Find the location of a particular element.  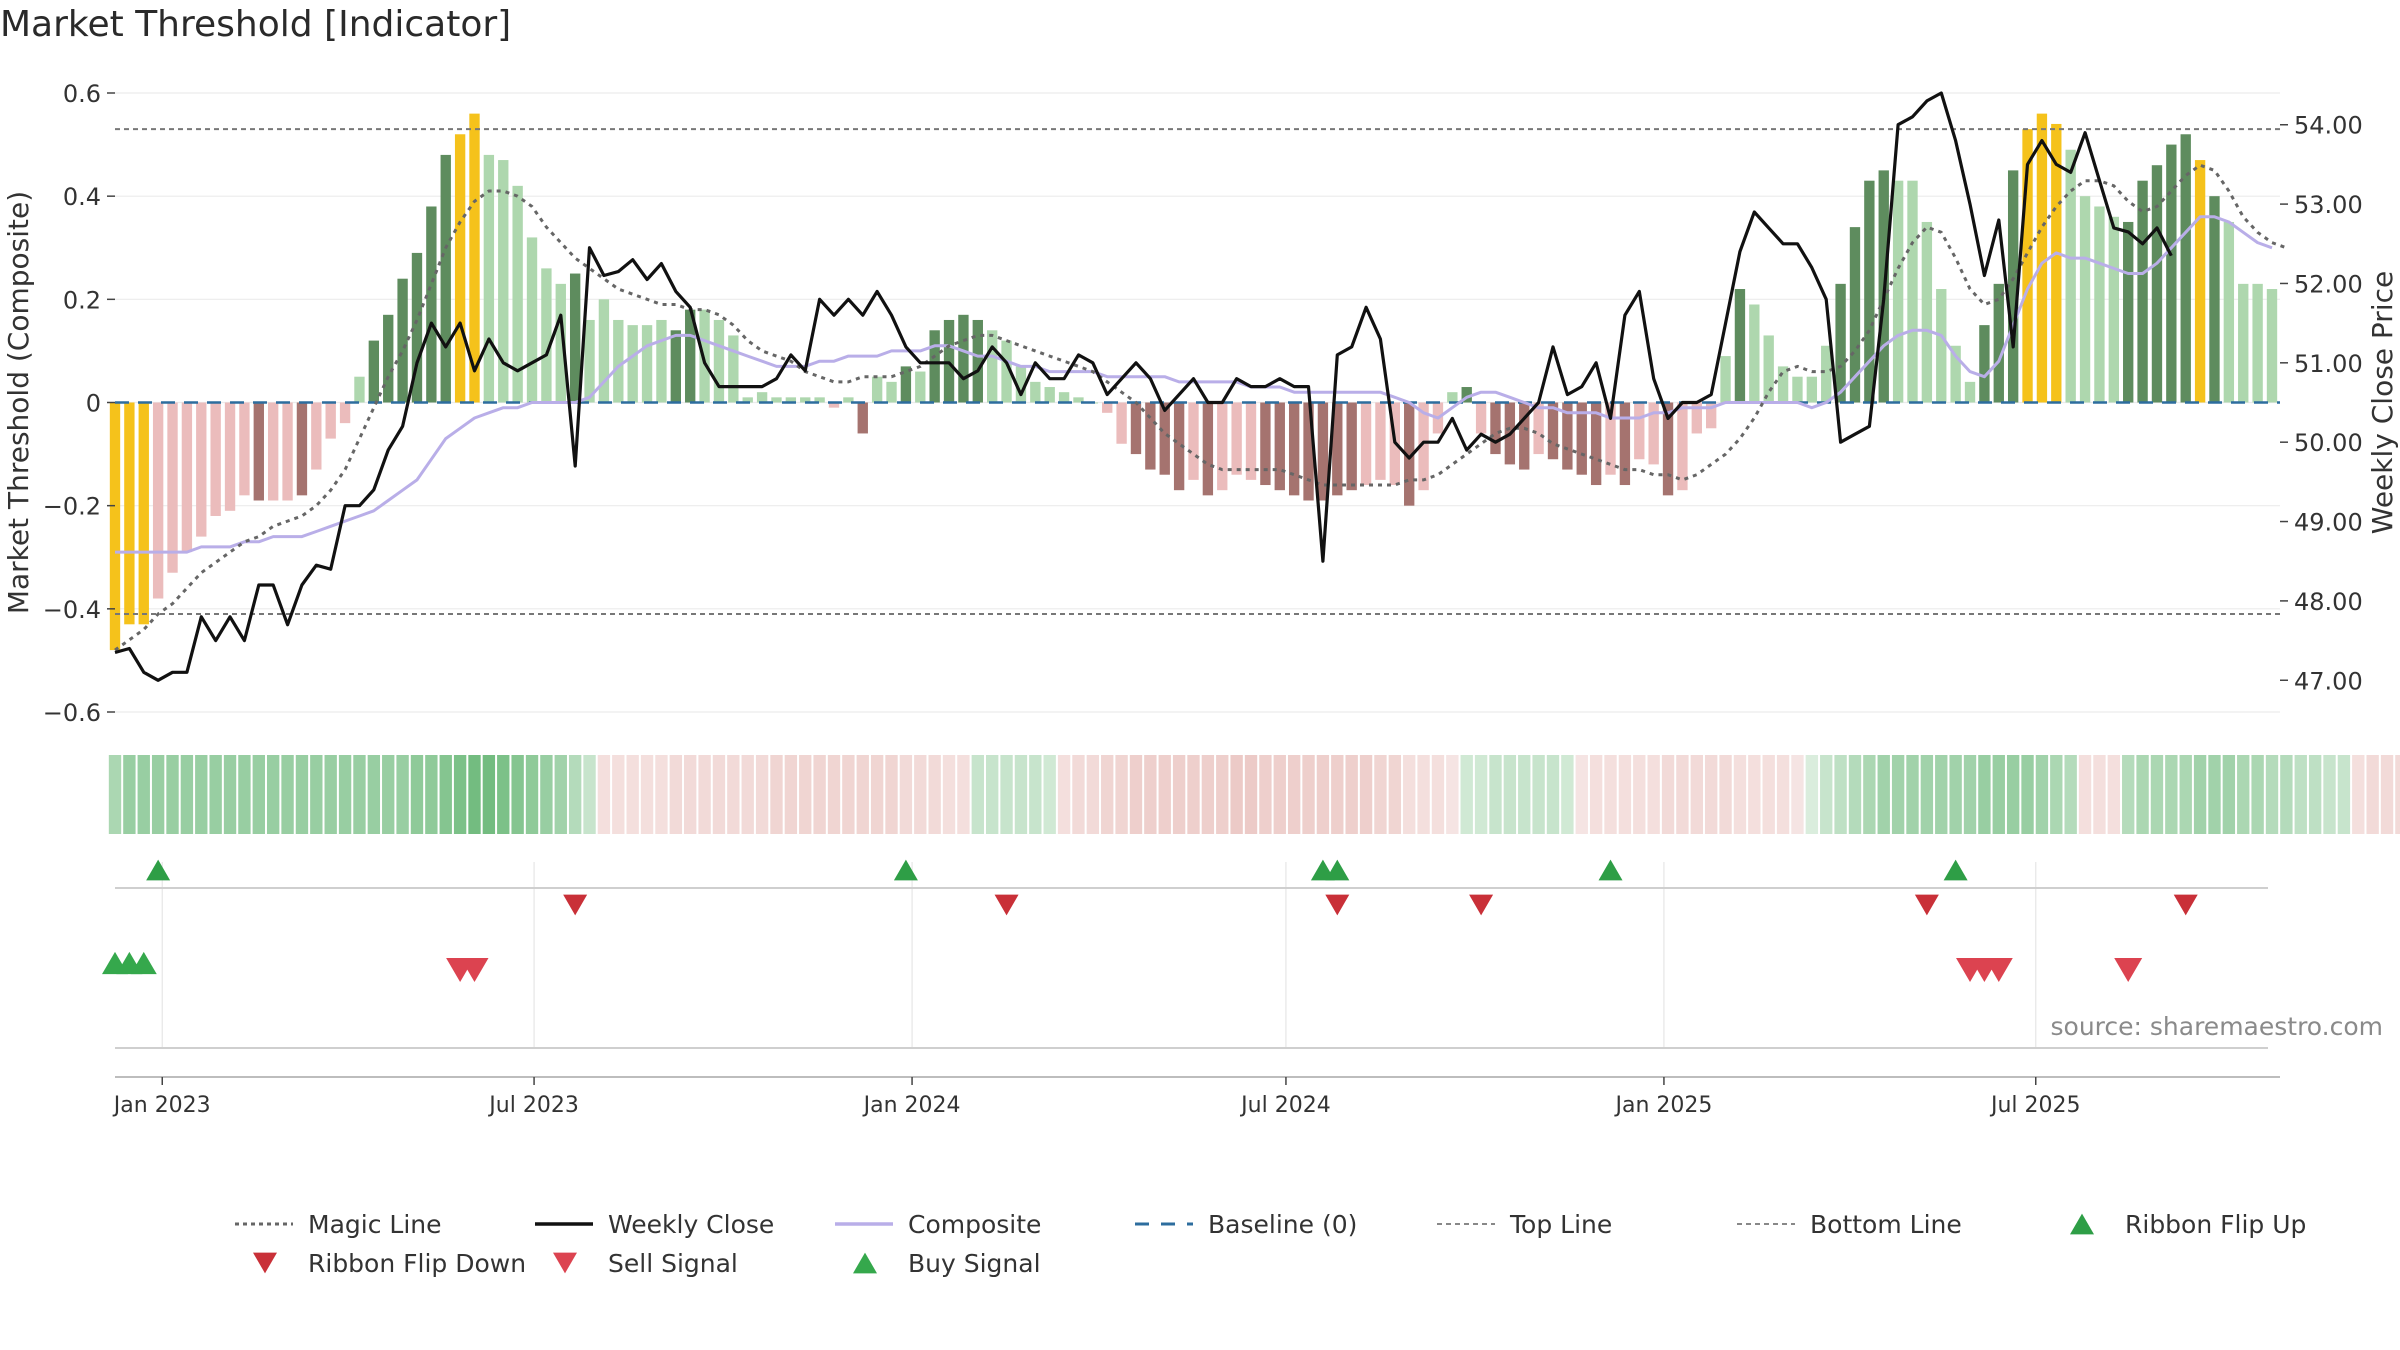

x-tick-label: Jul 2025 is located at coordinates (2035, 1105).